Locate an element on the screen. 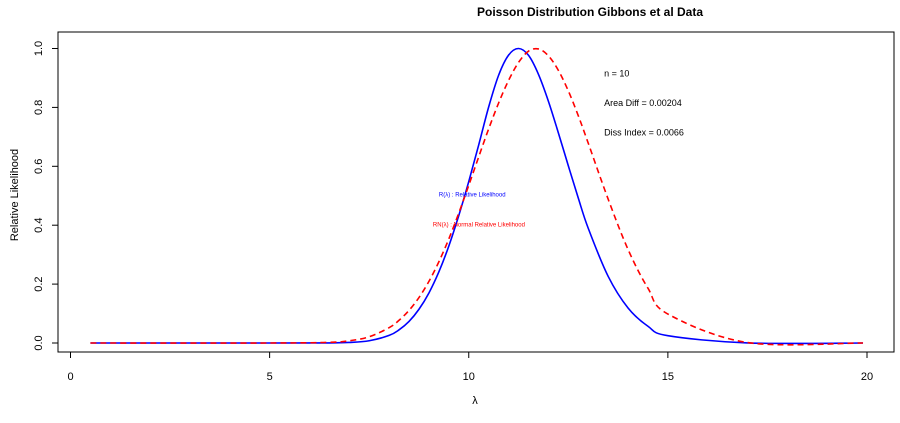  y-tick-label: 0.0 is located at coordinates (39, 342).